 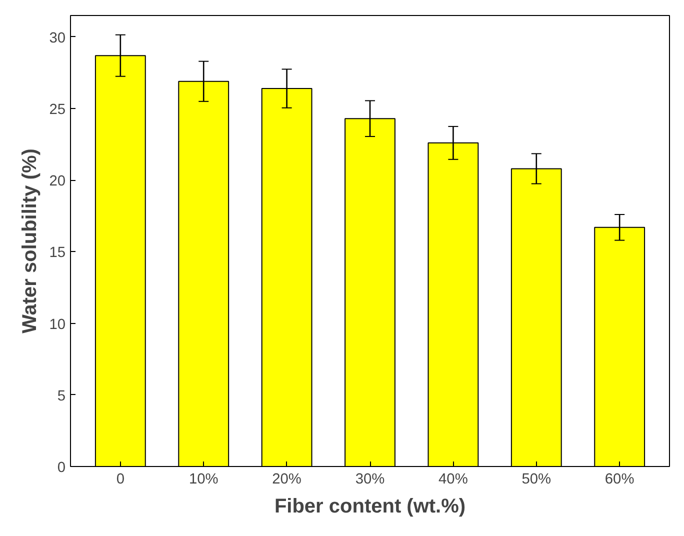 I want to click on x-tick-label: 60%, so click(x=619, y=480).